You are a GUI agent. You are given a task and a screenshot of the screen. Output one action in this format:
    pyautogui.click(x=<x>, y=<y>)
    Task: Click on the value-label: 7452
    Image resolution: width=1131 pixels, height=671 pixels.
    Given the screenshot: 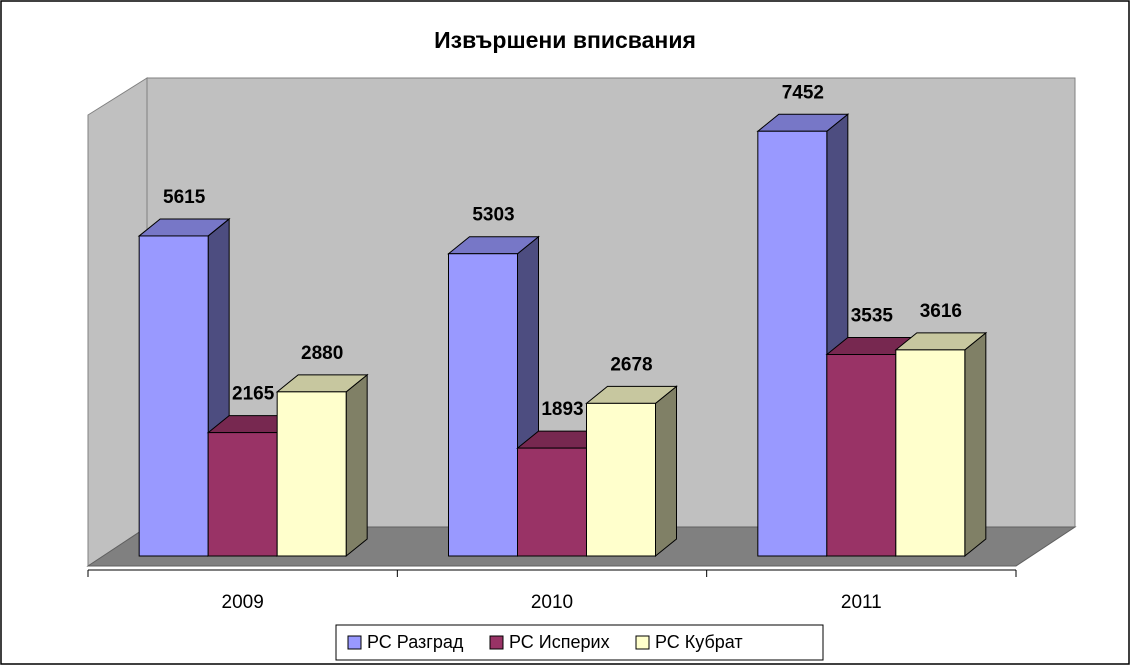 What is the action you would take?
    pyautogui.click(x=803, y=92)
    